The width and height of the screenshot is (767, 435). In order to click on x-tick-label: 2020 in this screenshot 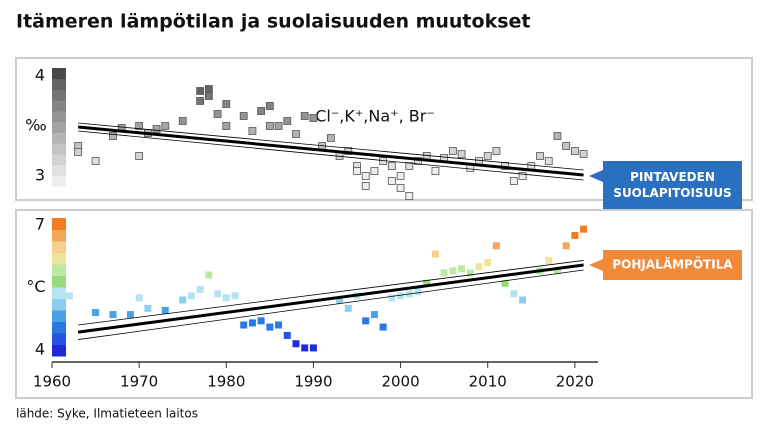, I will do `click(575, 382)`.